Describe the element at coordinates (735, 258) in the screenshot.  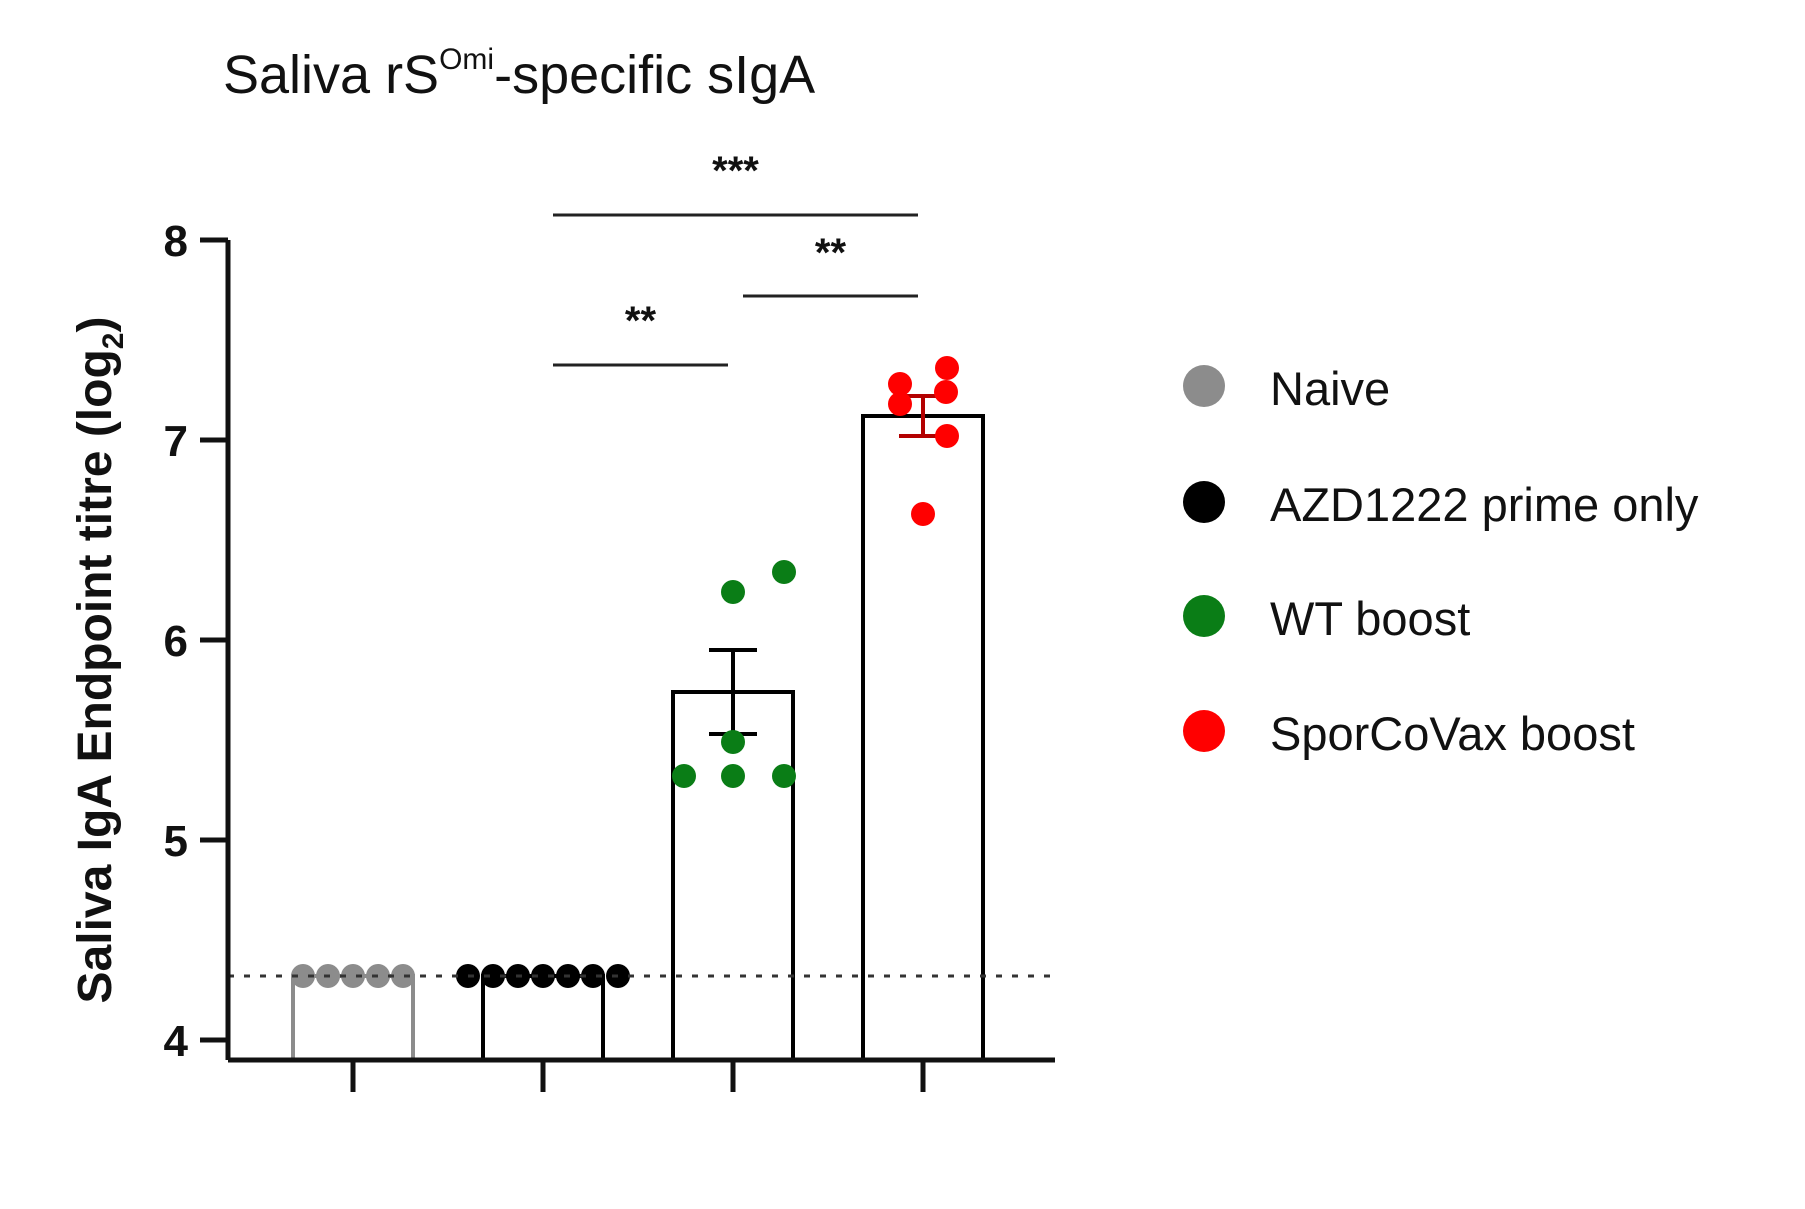
I see `significance-annotations: *******` at that location.